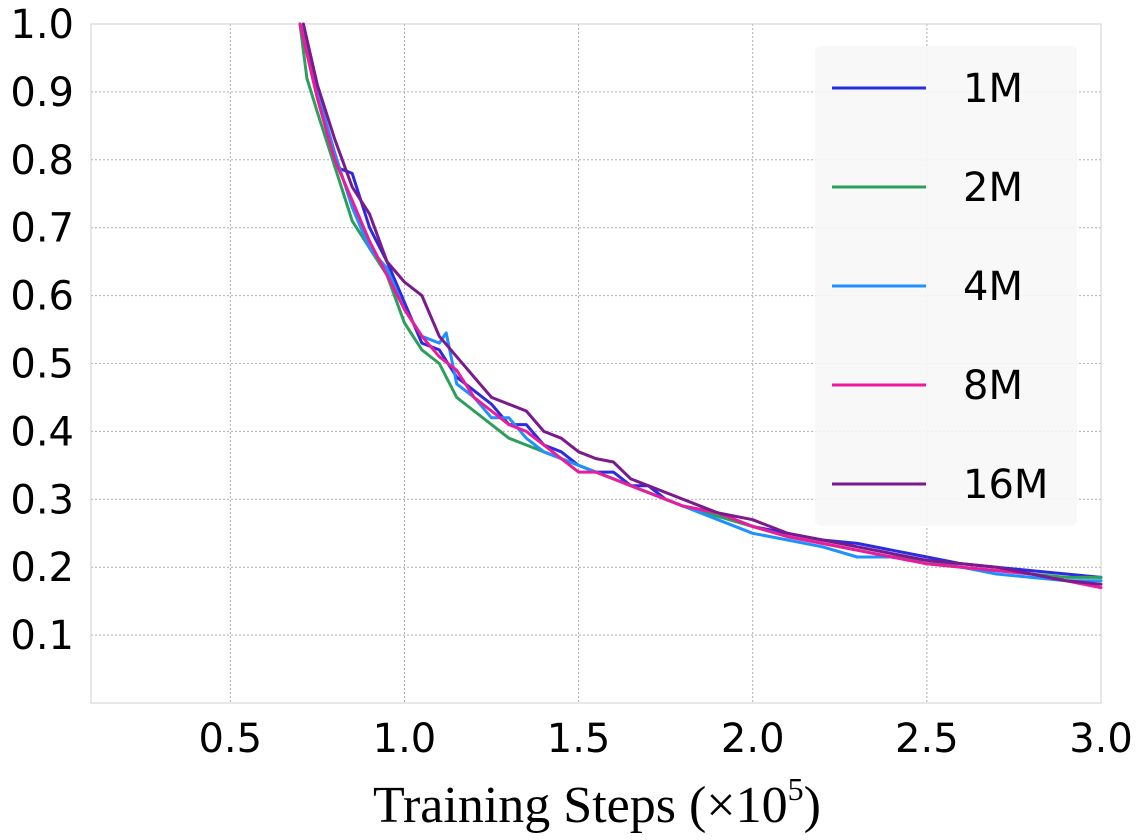  What do you see at coordinates (405, 739) in the screenshot?
I see `x-tick-label: 1.0` at bounding box center [405, 739].